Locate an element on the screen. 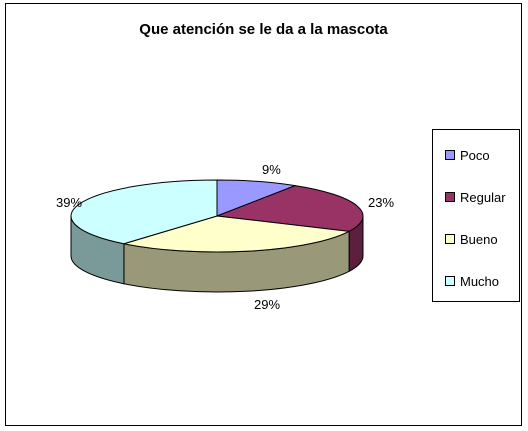 This screenshot has width=528, height=431. data-label-regular: 23% is located at coordinates (381, 202).